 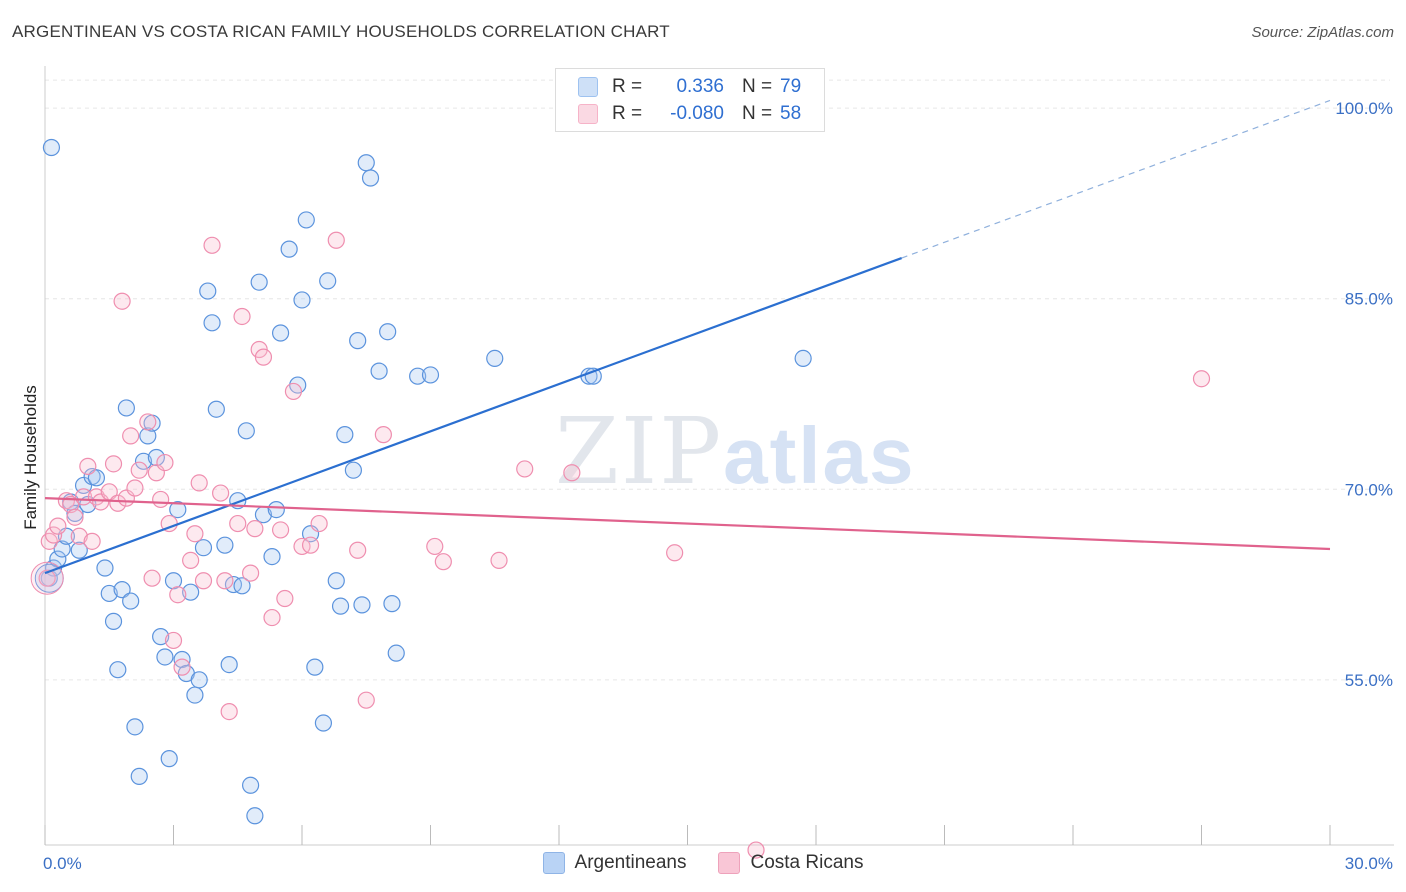 I want to click on legend-n-label: N =, so click(x=757, y=113).